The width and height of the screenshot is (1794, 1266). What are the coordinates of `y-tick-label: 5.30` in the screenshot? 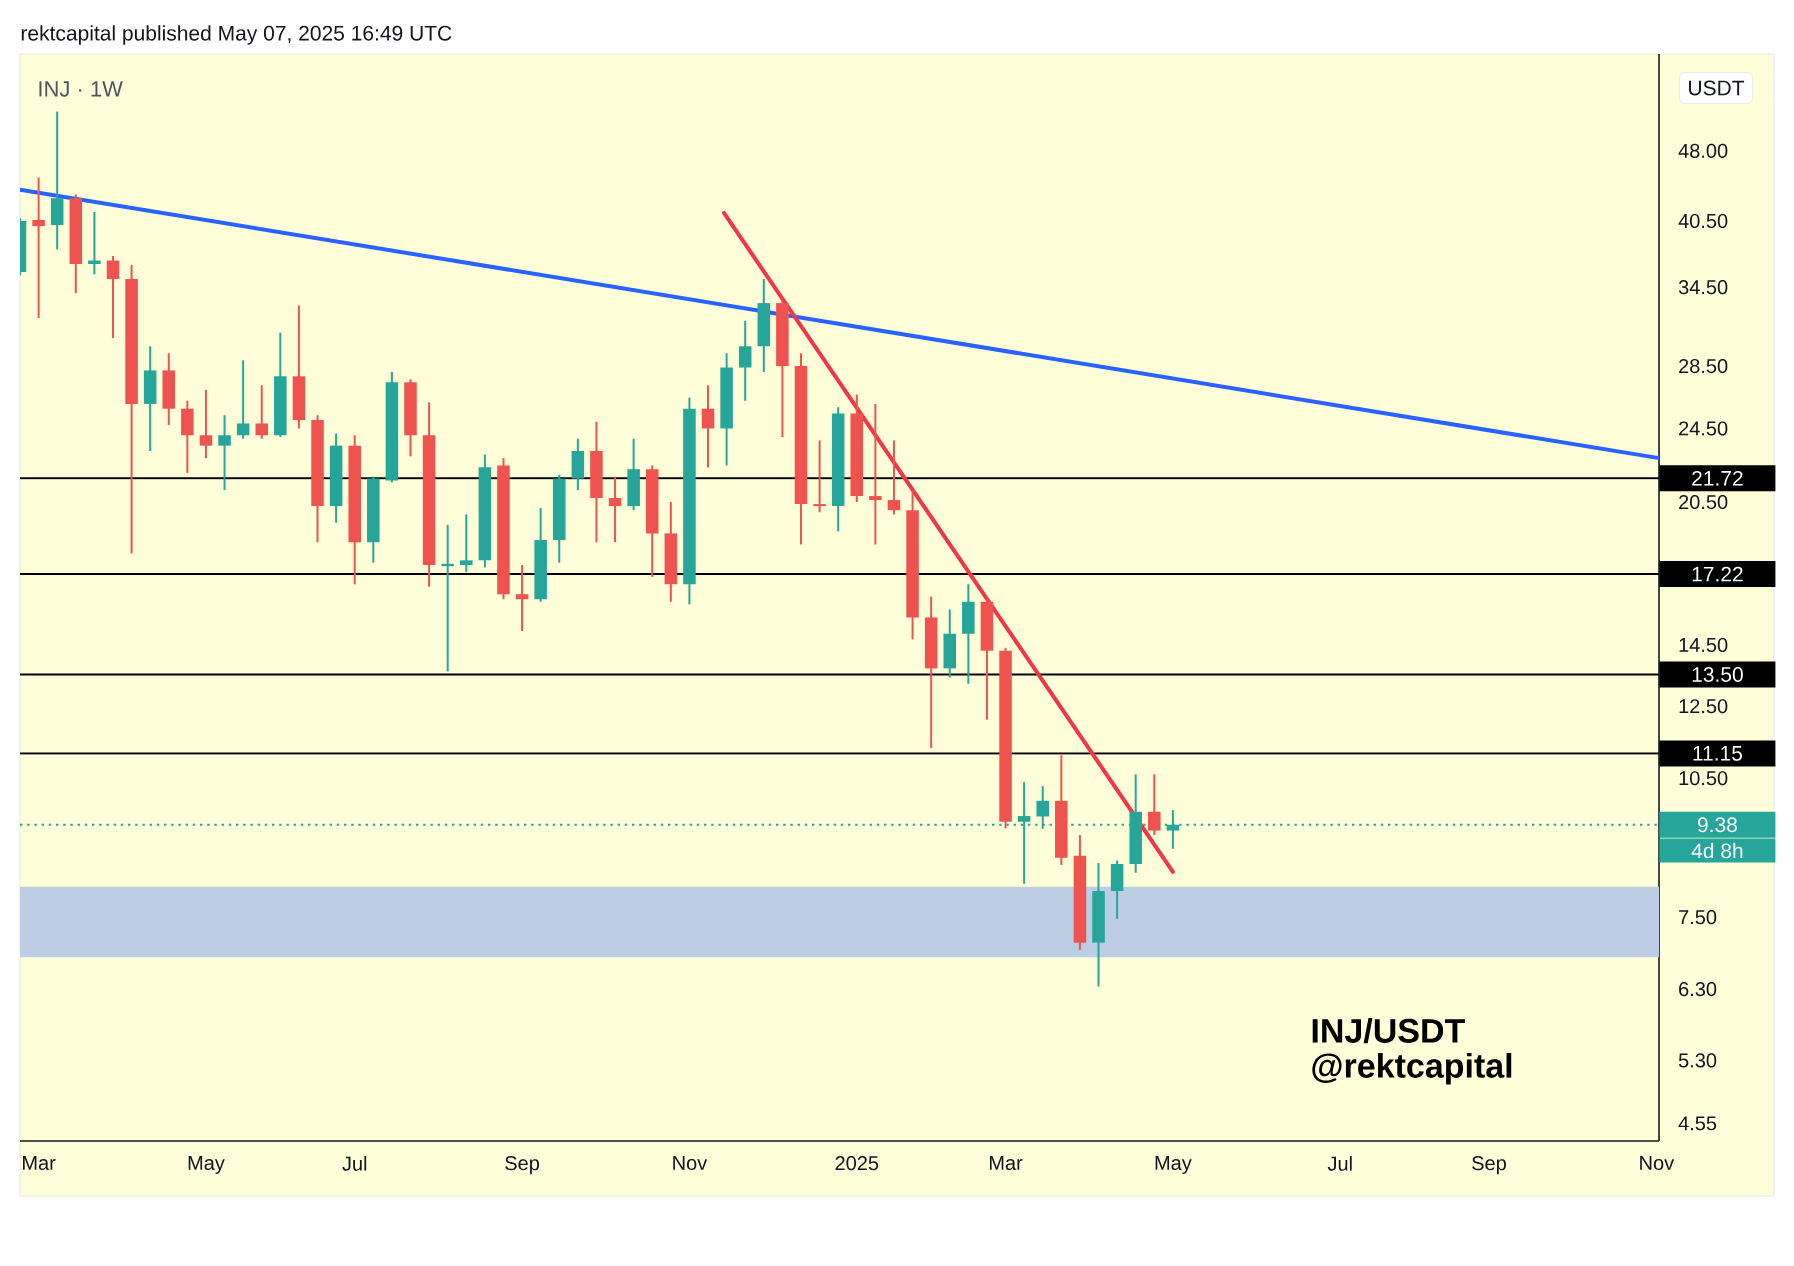 It's located at (1697, 1060).